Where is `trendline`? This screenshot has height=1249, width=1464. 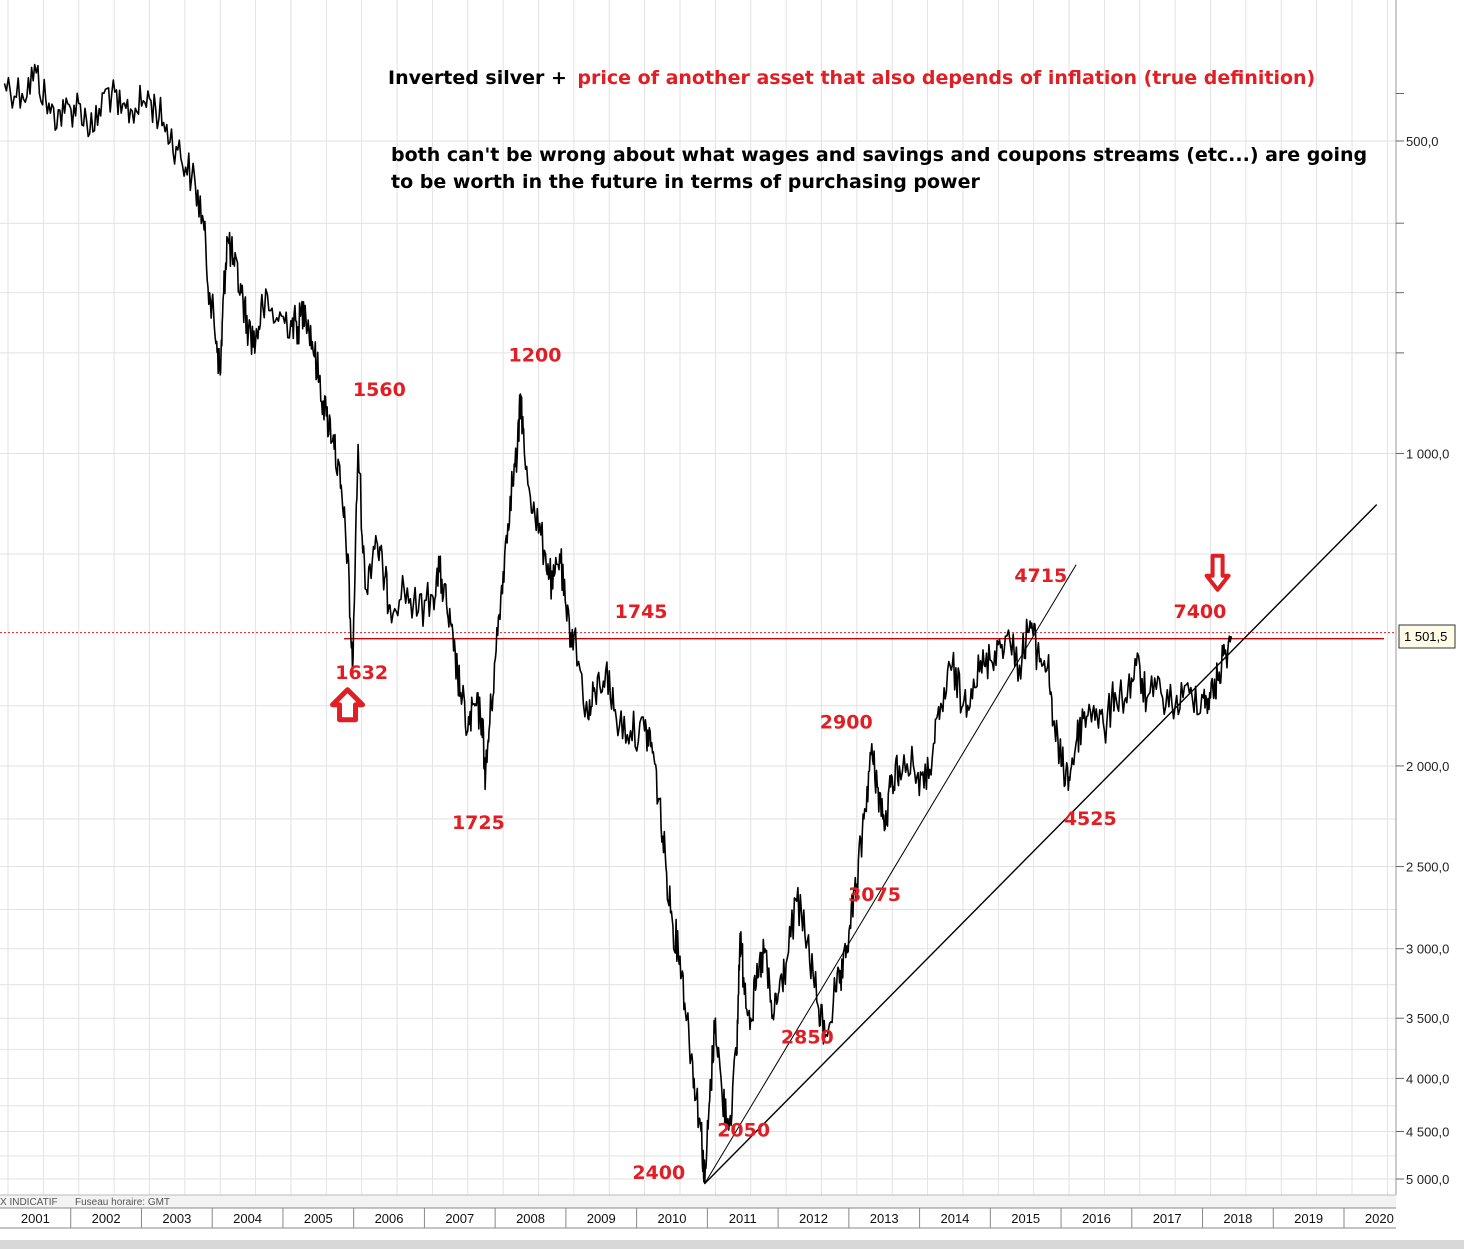
trendline is located at coordinates (890, 874).